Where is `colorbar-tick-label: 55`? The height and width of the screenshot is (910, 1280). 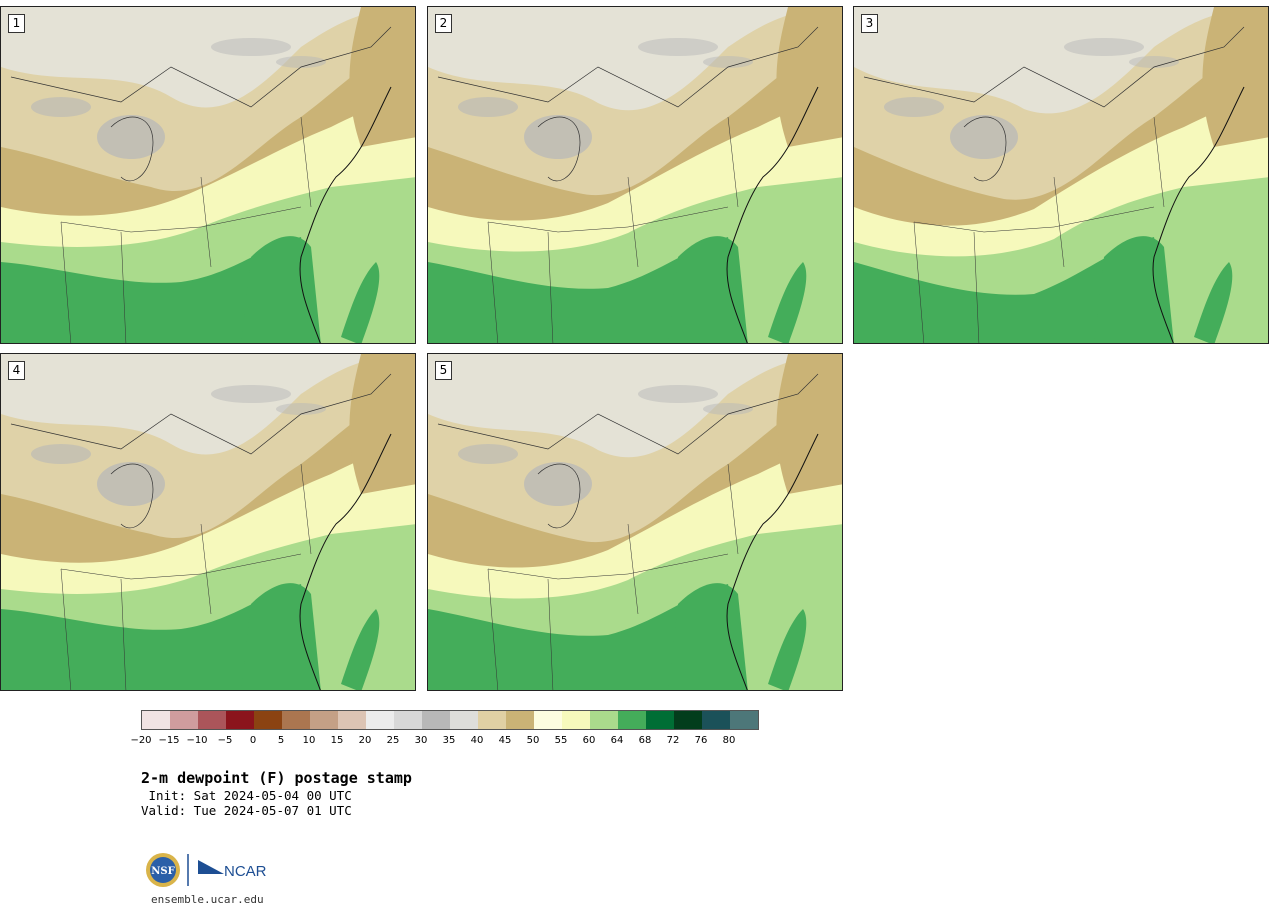 colorbar-tick-label: 55 is located at coordinates (561, 740).